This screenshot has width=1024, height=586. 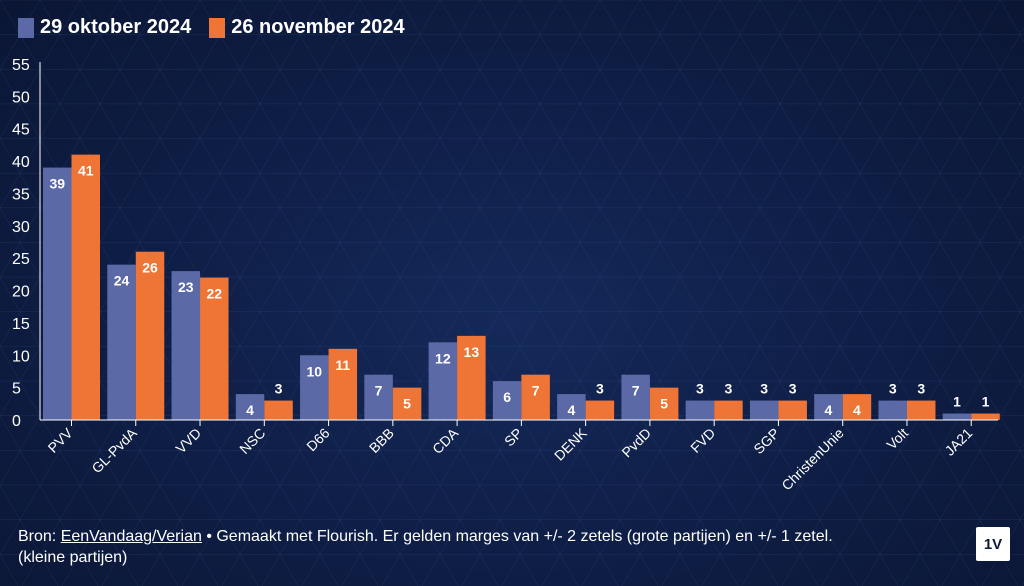 What do you see at coordinates (16, 421) in the screenshot?
I see `y-tick-label: 0` at bounding box center [16, 421].